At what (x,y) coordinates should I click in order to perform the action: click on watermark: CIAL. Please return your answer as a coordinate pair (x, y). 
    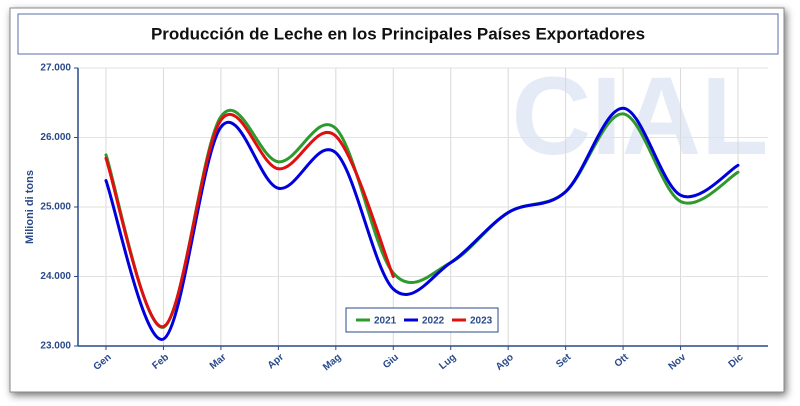
    Looking at the image, I should click on (640, 116).